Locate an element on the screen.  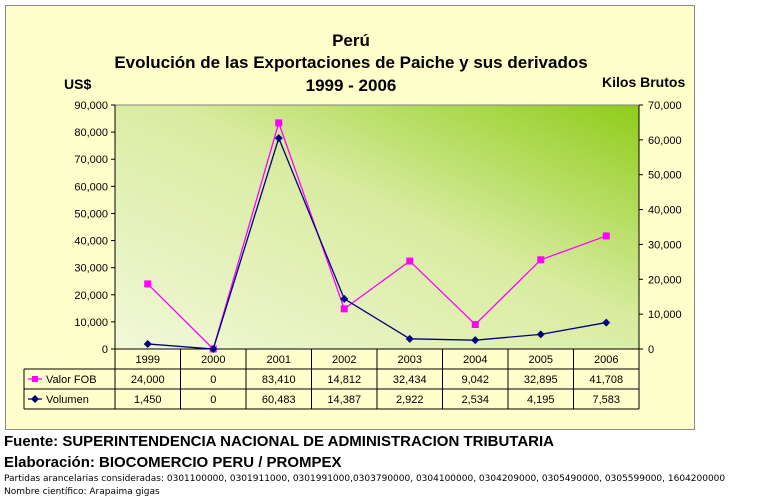
y-left-tick-label: 40,000 is located at coordinates (91, 242).